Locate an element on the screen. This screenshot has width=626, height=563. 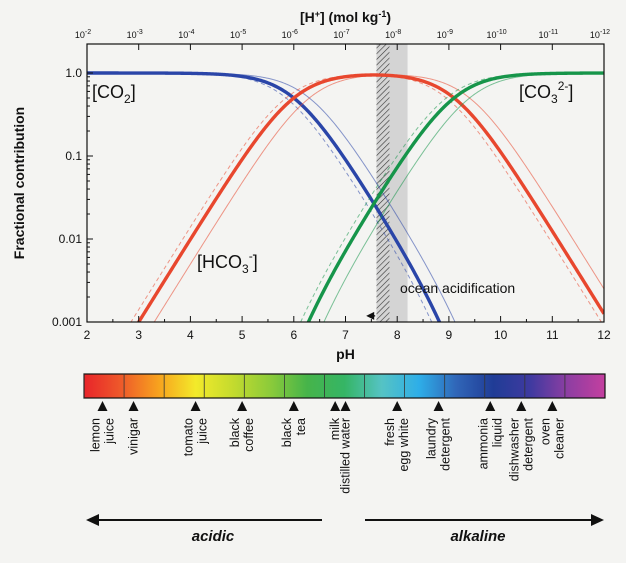
top-tick-label: 10⁻¹² is located at coordinates (600, 34).